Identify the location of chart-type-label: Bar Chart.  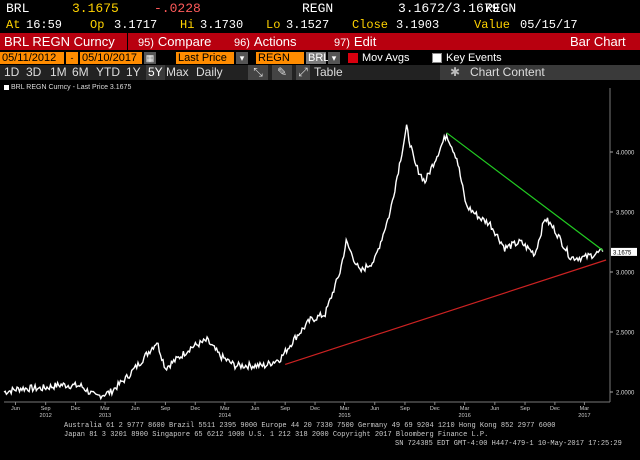
(598, 41).